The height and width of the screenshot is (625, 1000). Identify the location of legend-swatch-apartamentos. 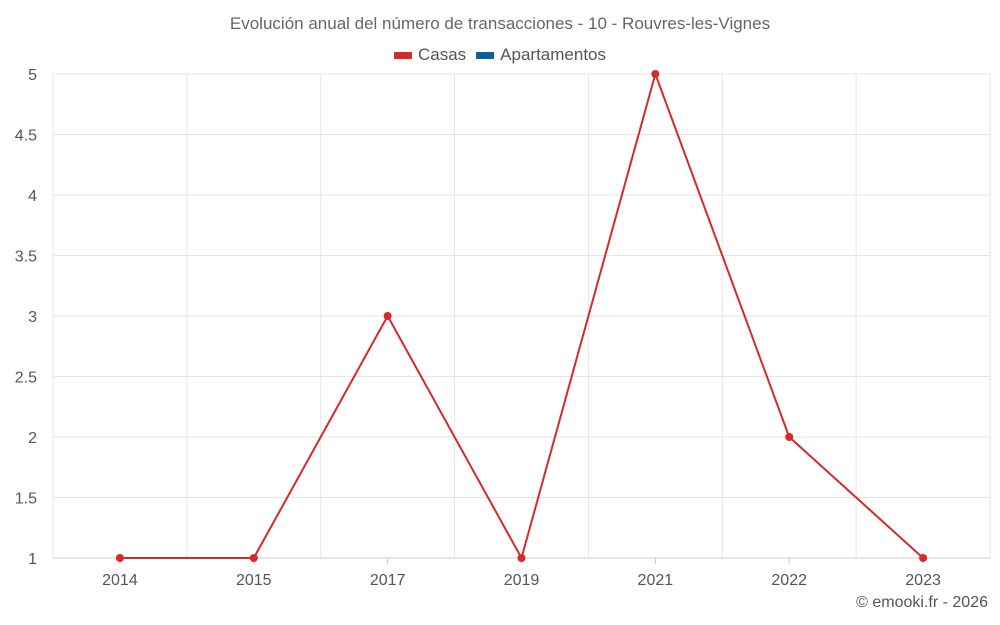
(485, 55).